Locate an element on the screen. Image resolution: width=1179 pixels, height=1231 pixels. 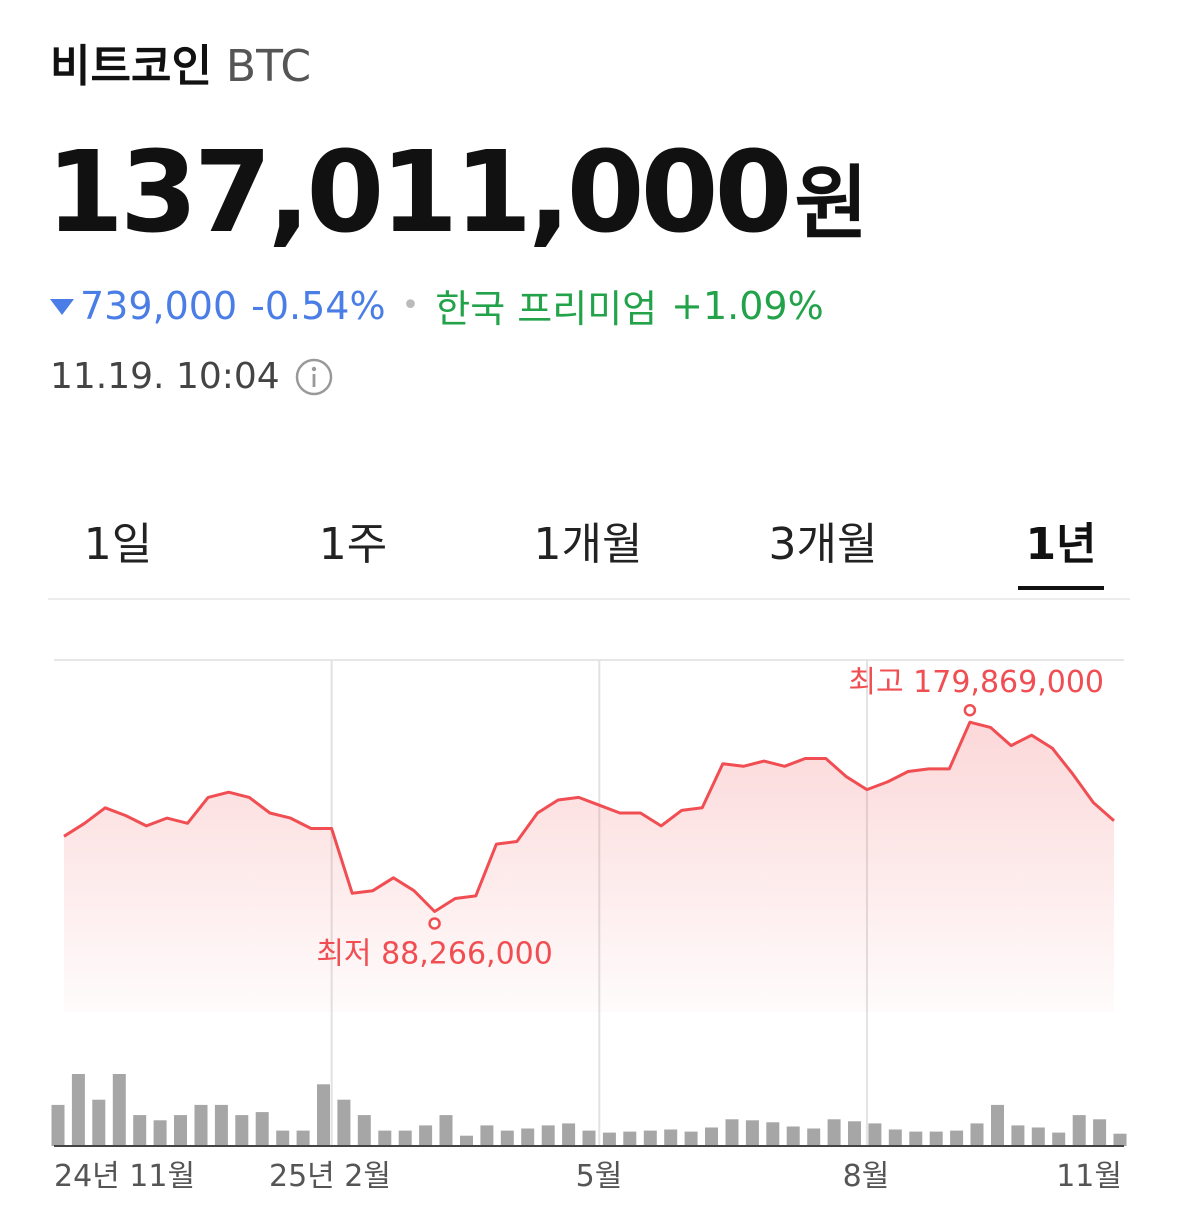
x-tick-label: 8월 is located at coordinates (866, 1176).